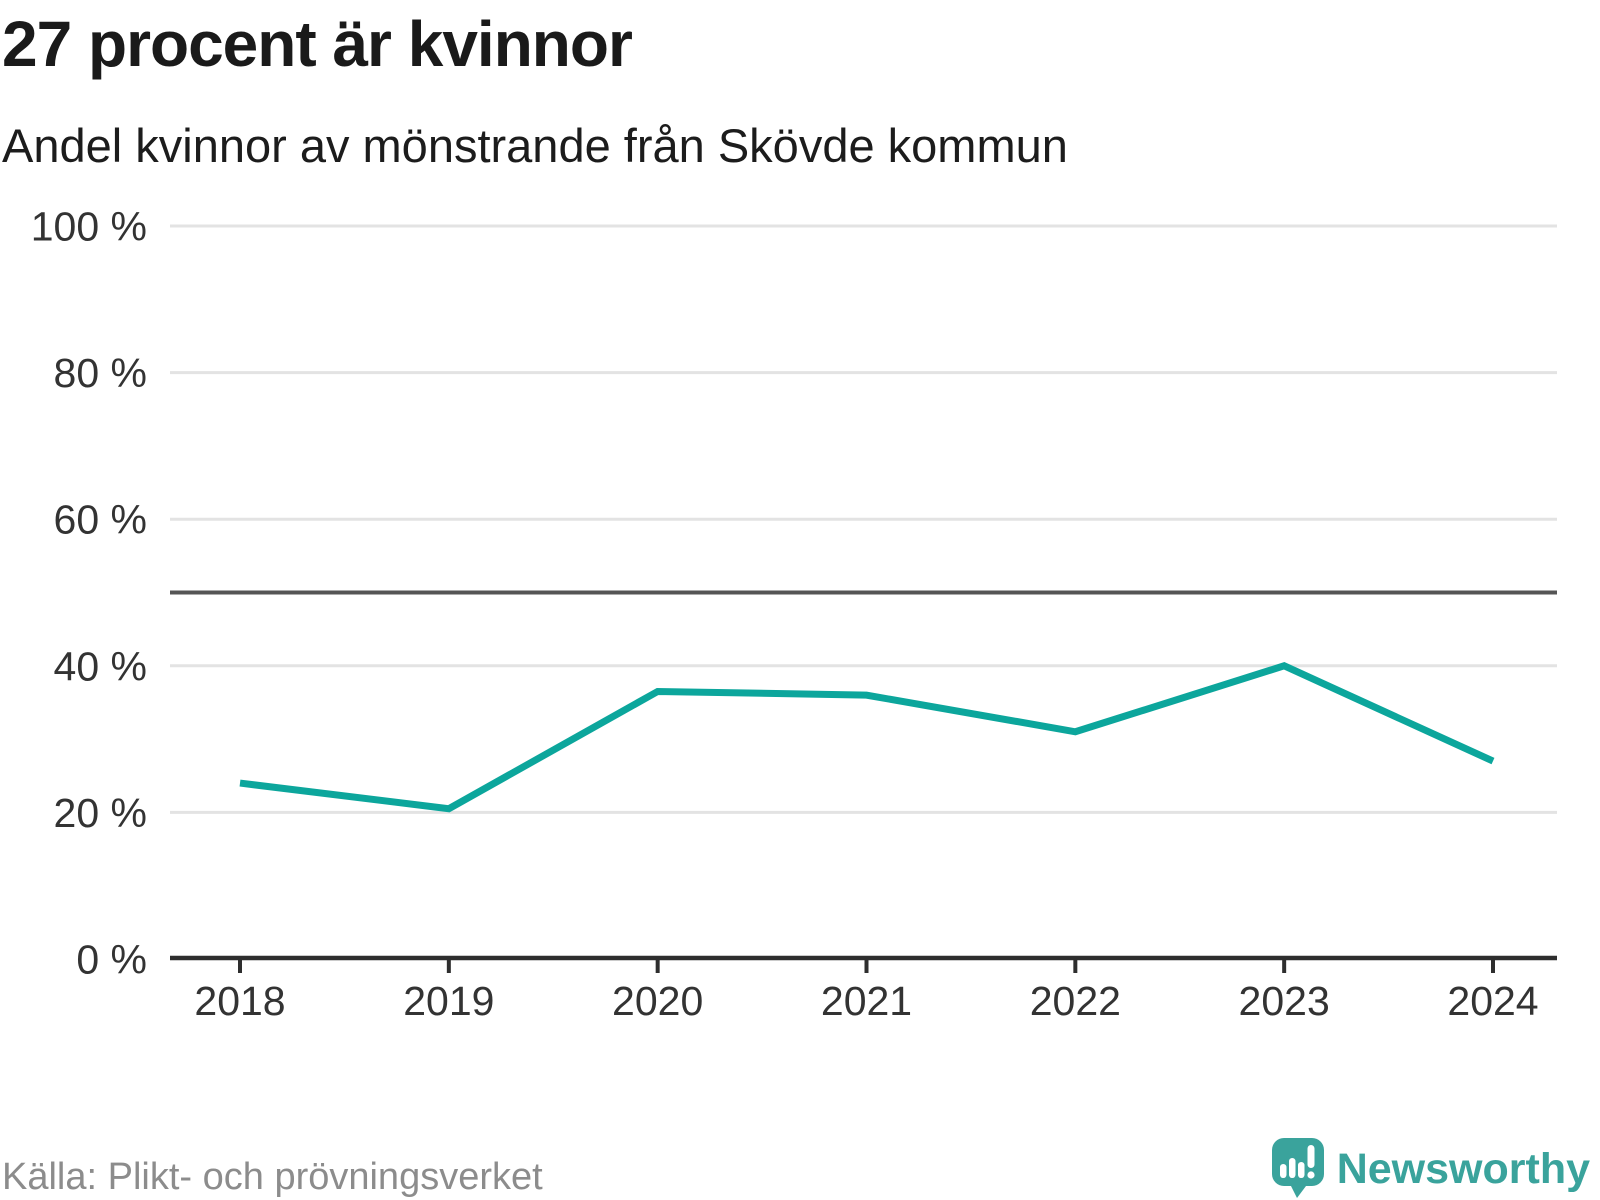  What do you see at coordinates (1297, 1162) in the screenshot?
I see `logo-bar-chart-glyph` at bounding box center [1297, 1162].